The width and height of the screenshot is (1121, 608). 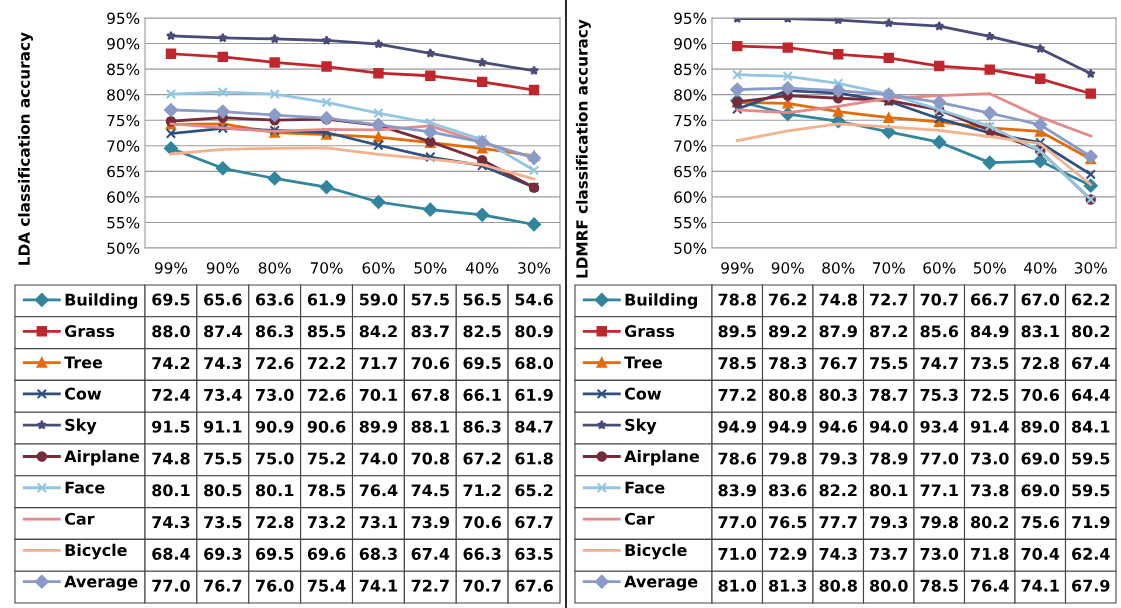 What do you see at coordinates (102, 457) in the screenshot?
I see `legend-label: Airplane` at bounding box center [102, 457].